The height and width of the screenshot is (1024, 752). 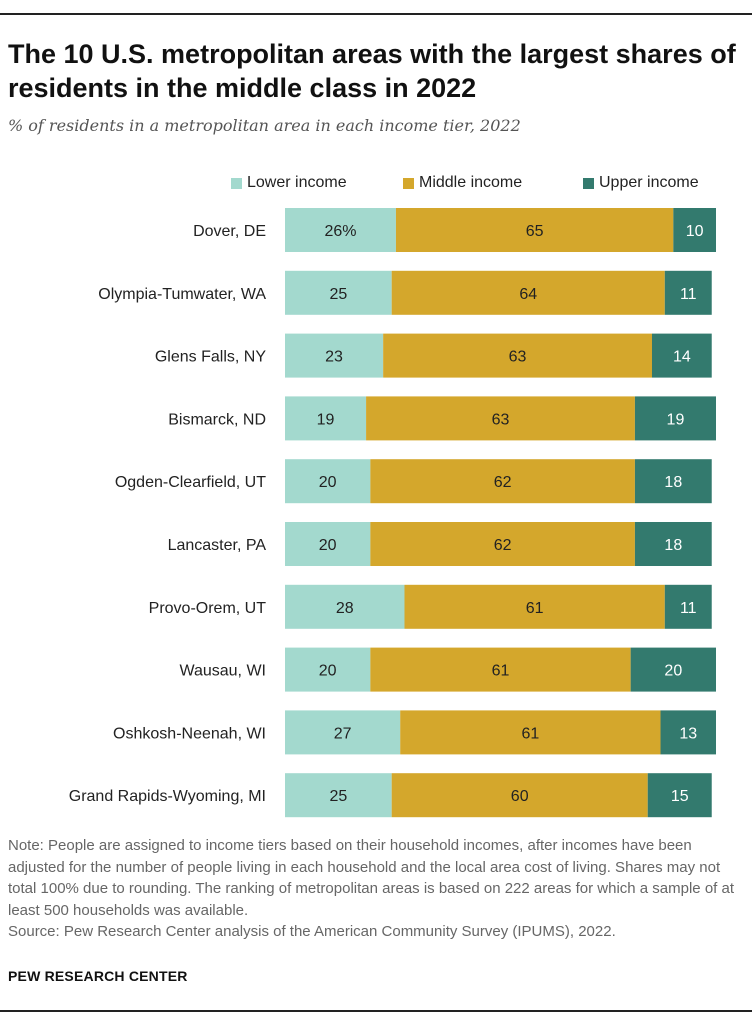 What do you see at coordinates (98, 976) in the screenshot?
I see `brand-name: PEW RESEARCH CENTER` at bounding box center [98, 976].